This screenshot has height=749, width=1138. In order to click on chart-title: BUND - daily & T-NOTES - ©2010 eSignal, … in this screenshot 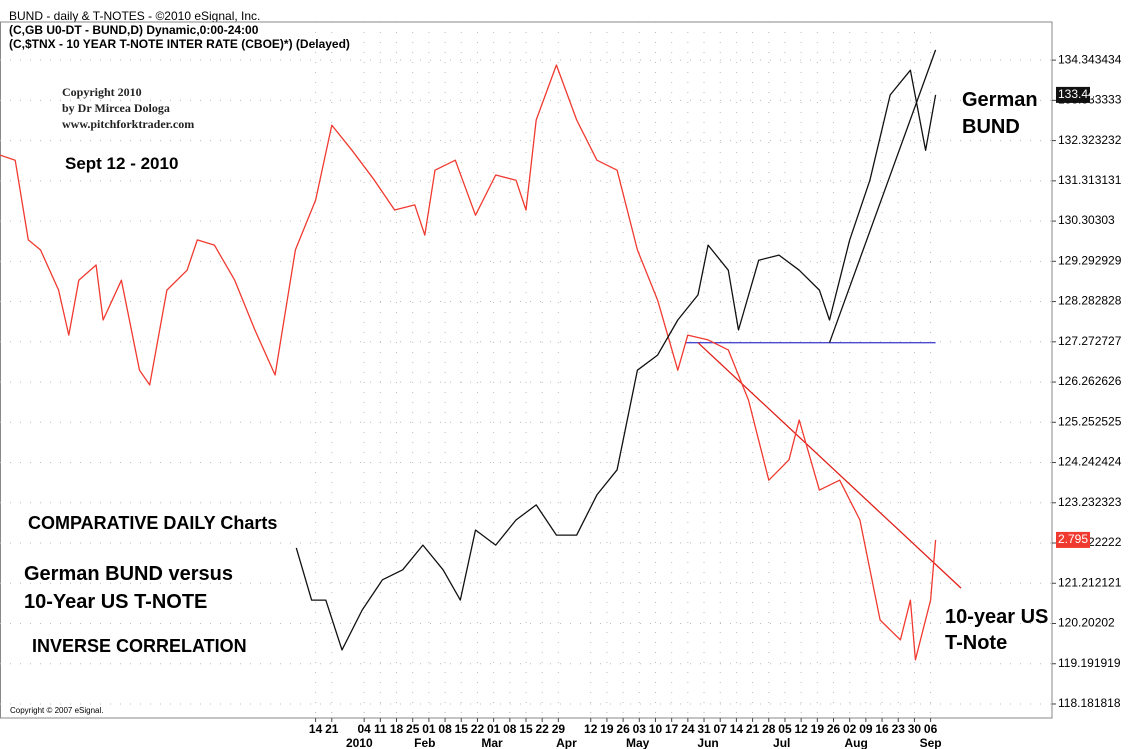, I will do `click(135, 16)`.